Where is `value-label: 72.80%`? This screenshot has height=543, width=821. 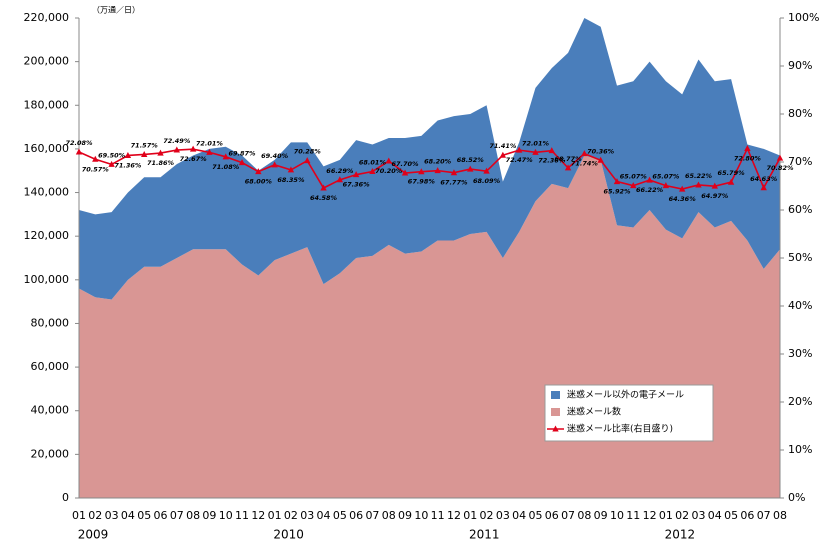
value-label: 72.80% is located at coordinates (748, 159).